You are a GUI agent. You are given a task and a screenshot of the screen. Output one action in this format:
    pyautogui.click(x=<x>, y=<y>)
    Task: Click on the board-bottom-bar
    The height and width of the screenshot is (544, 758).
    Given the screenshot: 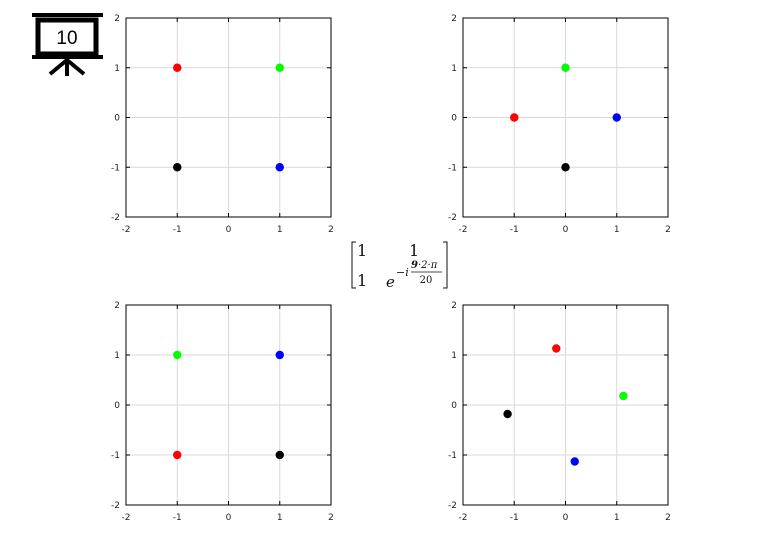 What is the action you would take?
    pyautogui.click(x=67, y=57)
    